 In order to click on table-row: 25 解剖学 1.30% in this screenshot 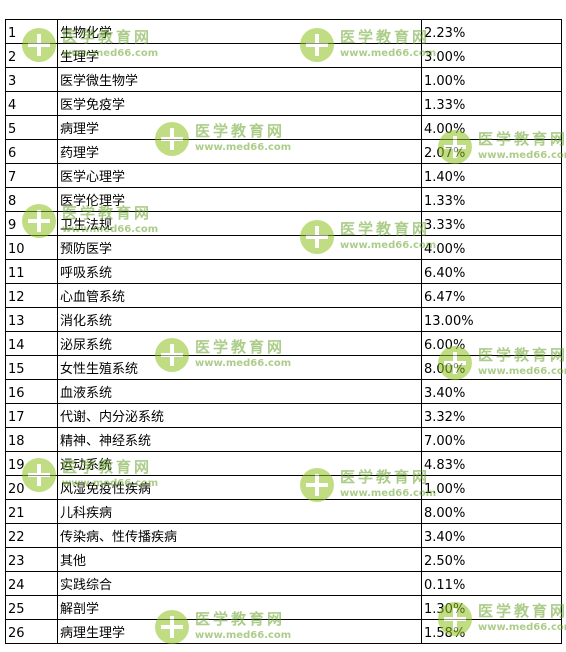, I will do `click(283, 607)`.